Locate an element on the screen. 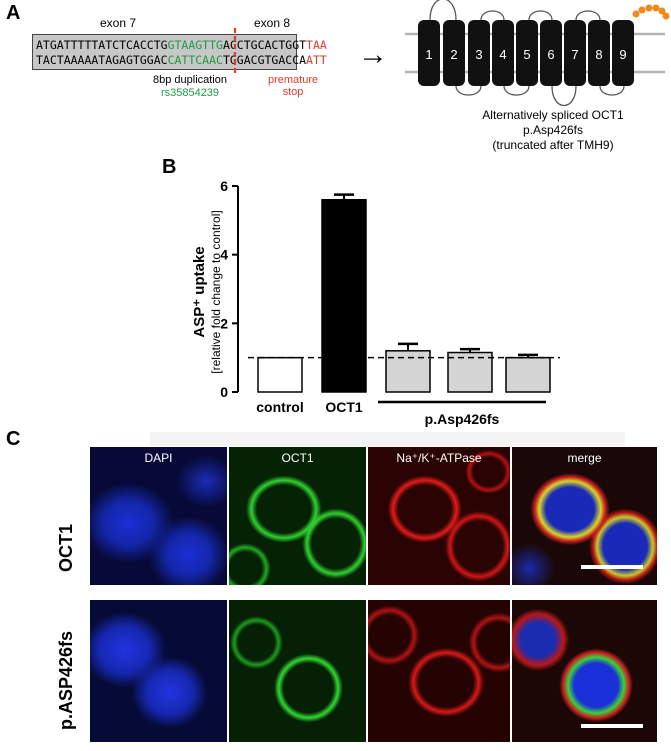  caption-line-2: p.Asp426fs is located at coordinates (553, 130).